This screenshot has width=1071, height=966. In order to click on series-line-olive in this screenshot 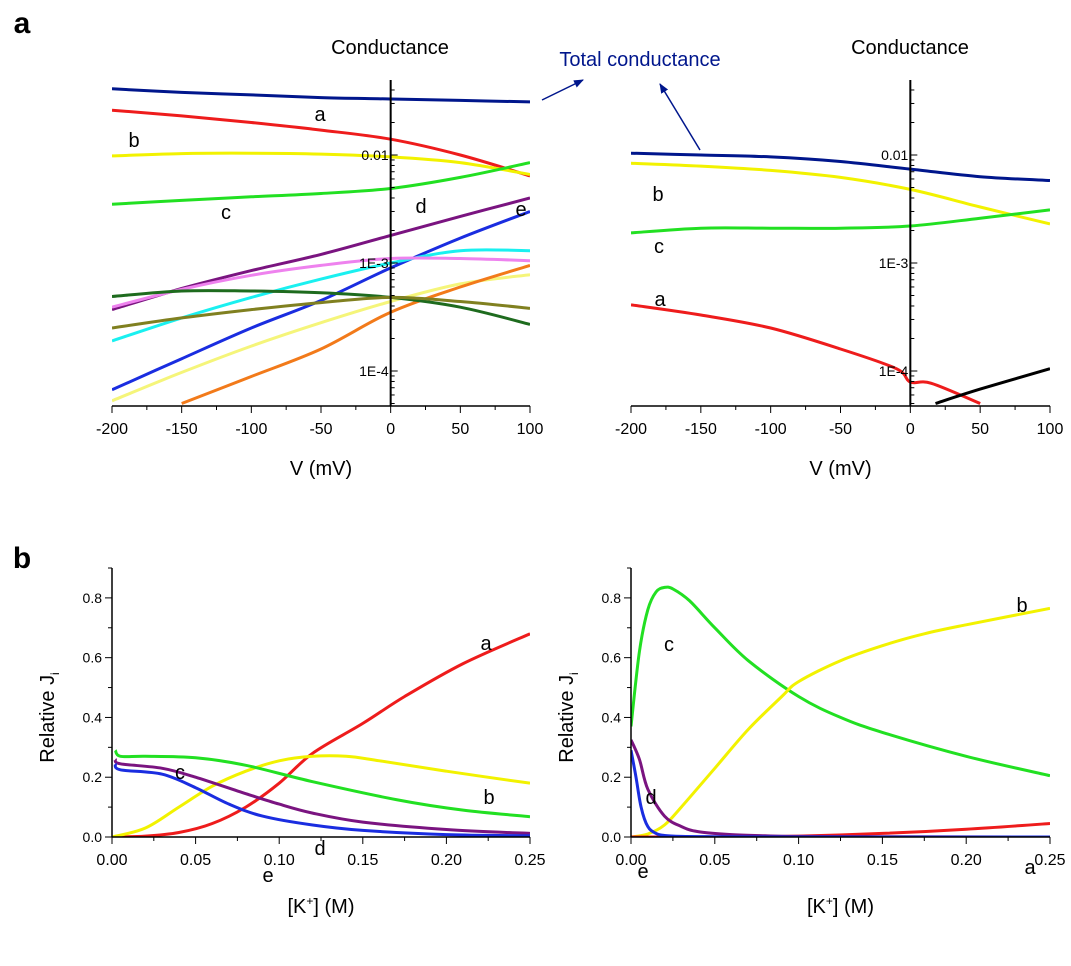, I will do `click(321, 312)`.